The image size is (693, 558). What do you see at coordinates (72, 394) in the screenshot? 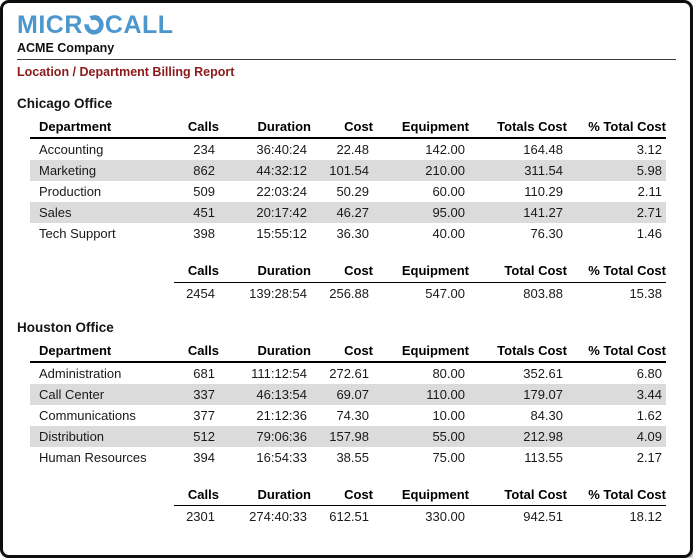
I see `table-cell: Call Center` at bounding box center [72, 394].